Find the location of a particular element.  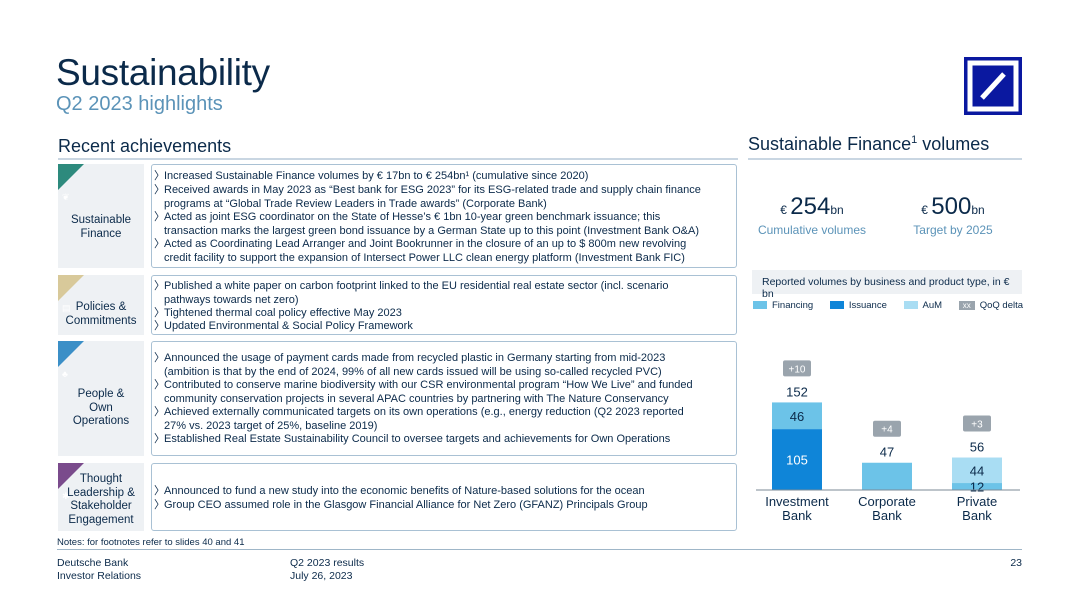

footer-company: Deutsche Bank Investor Relations is located at coordinates (99, 569).